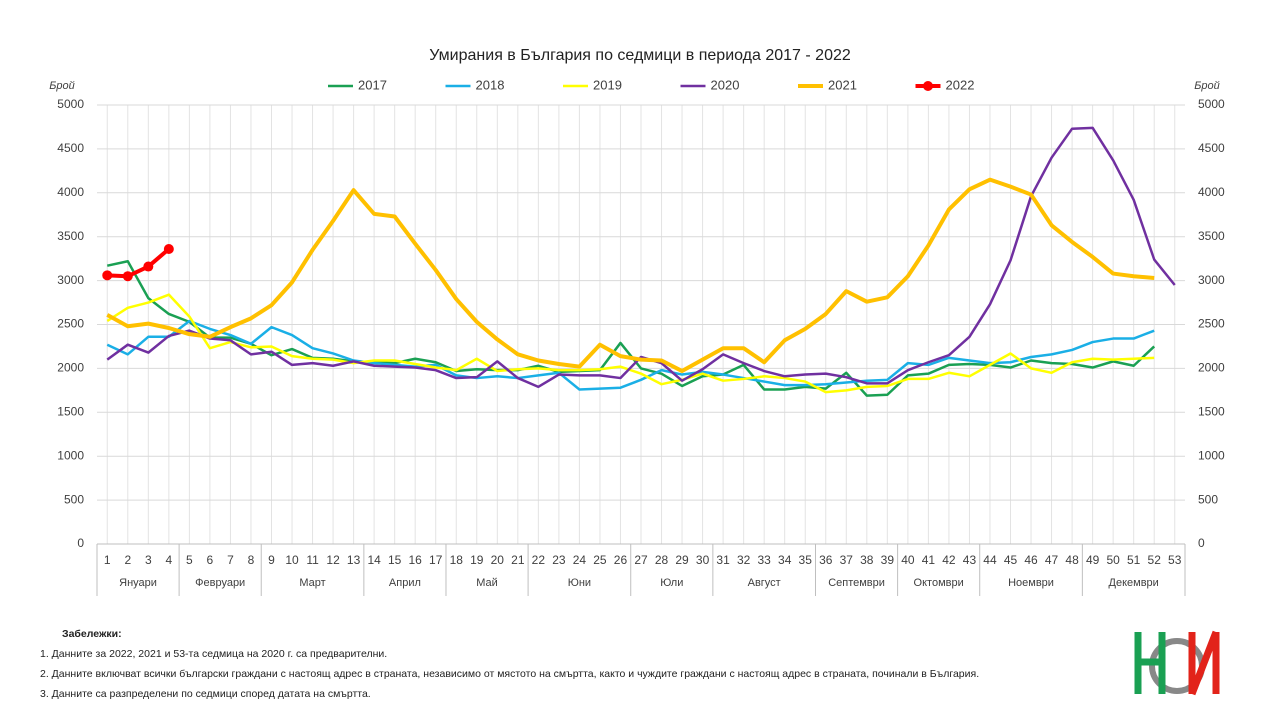  I want to click on x-tick-label: 4, so click(169, 560).